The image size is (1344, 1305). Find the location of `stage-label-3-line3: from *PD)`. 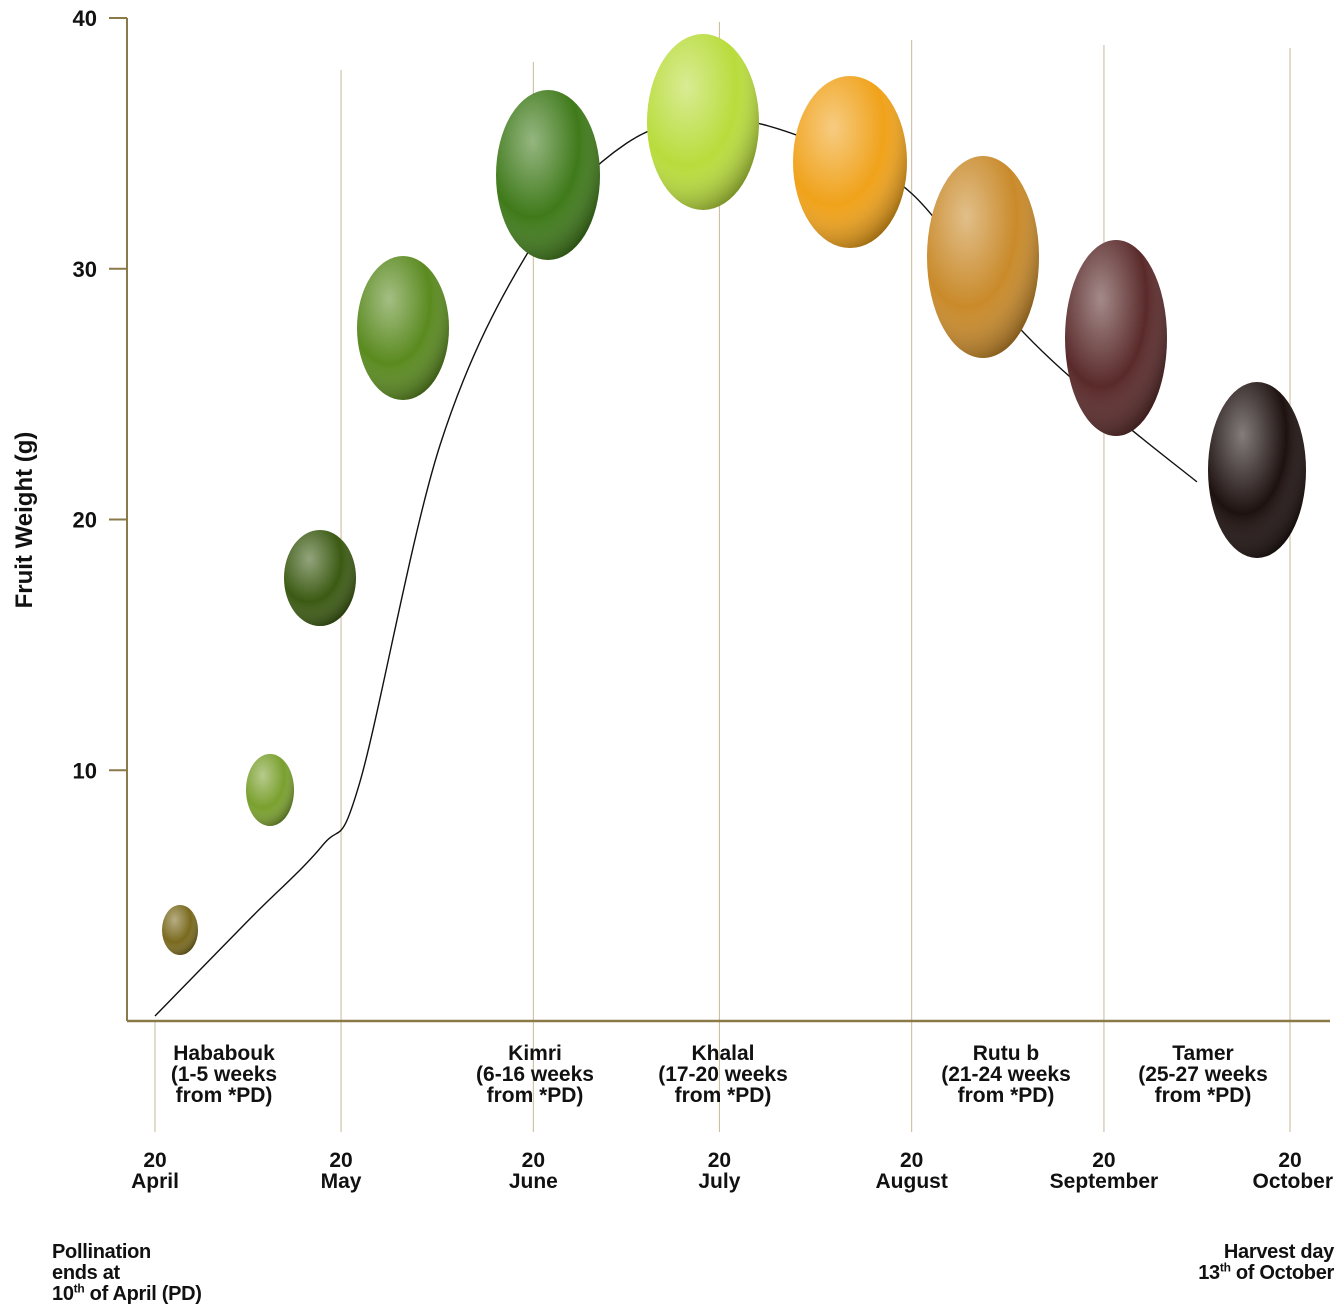

stage-label-3-line3: from *PD) is located at coordinates (723, 1095).